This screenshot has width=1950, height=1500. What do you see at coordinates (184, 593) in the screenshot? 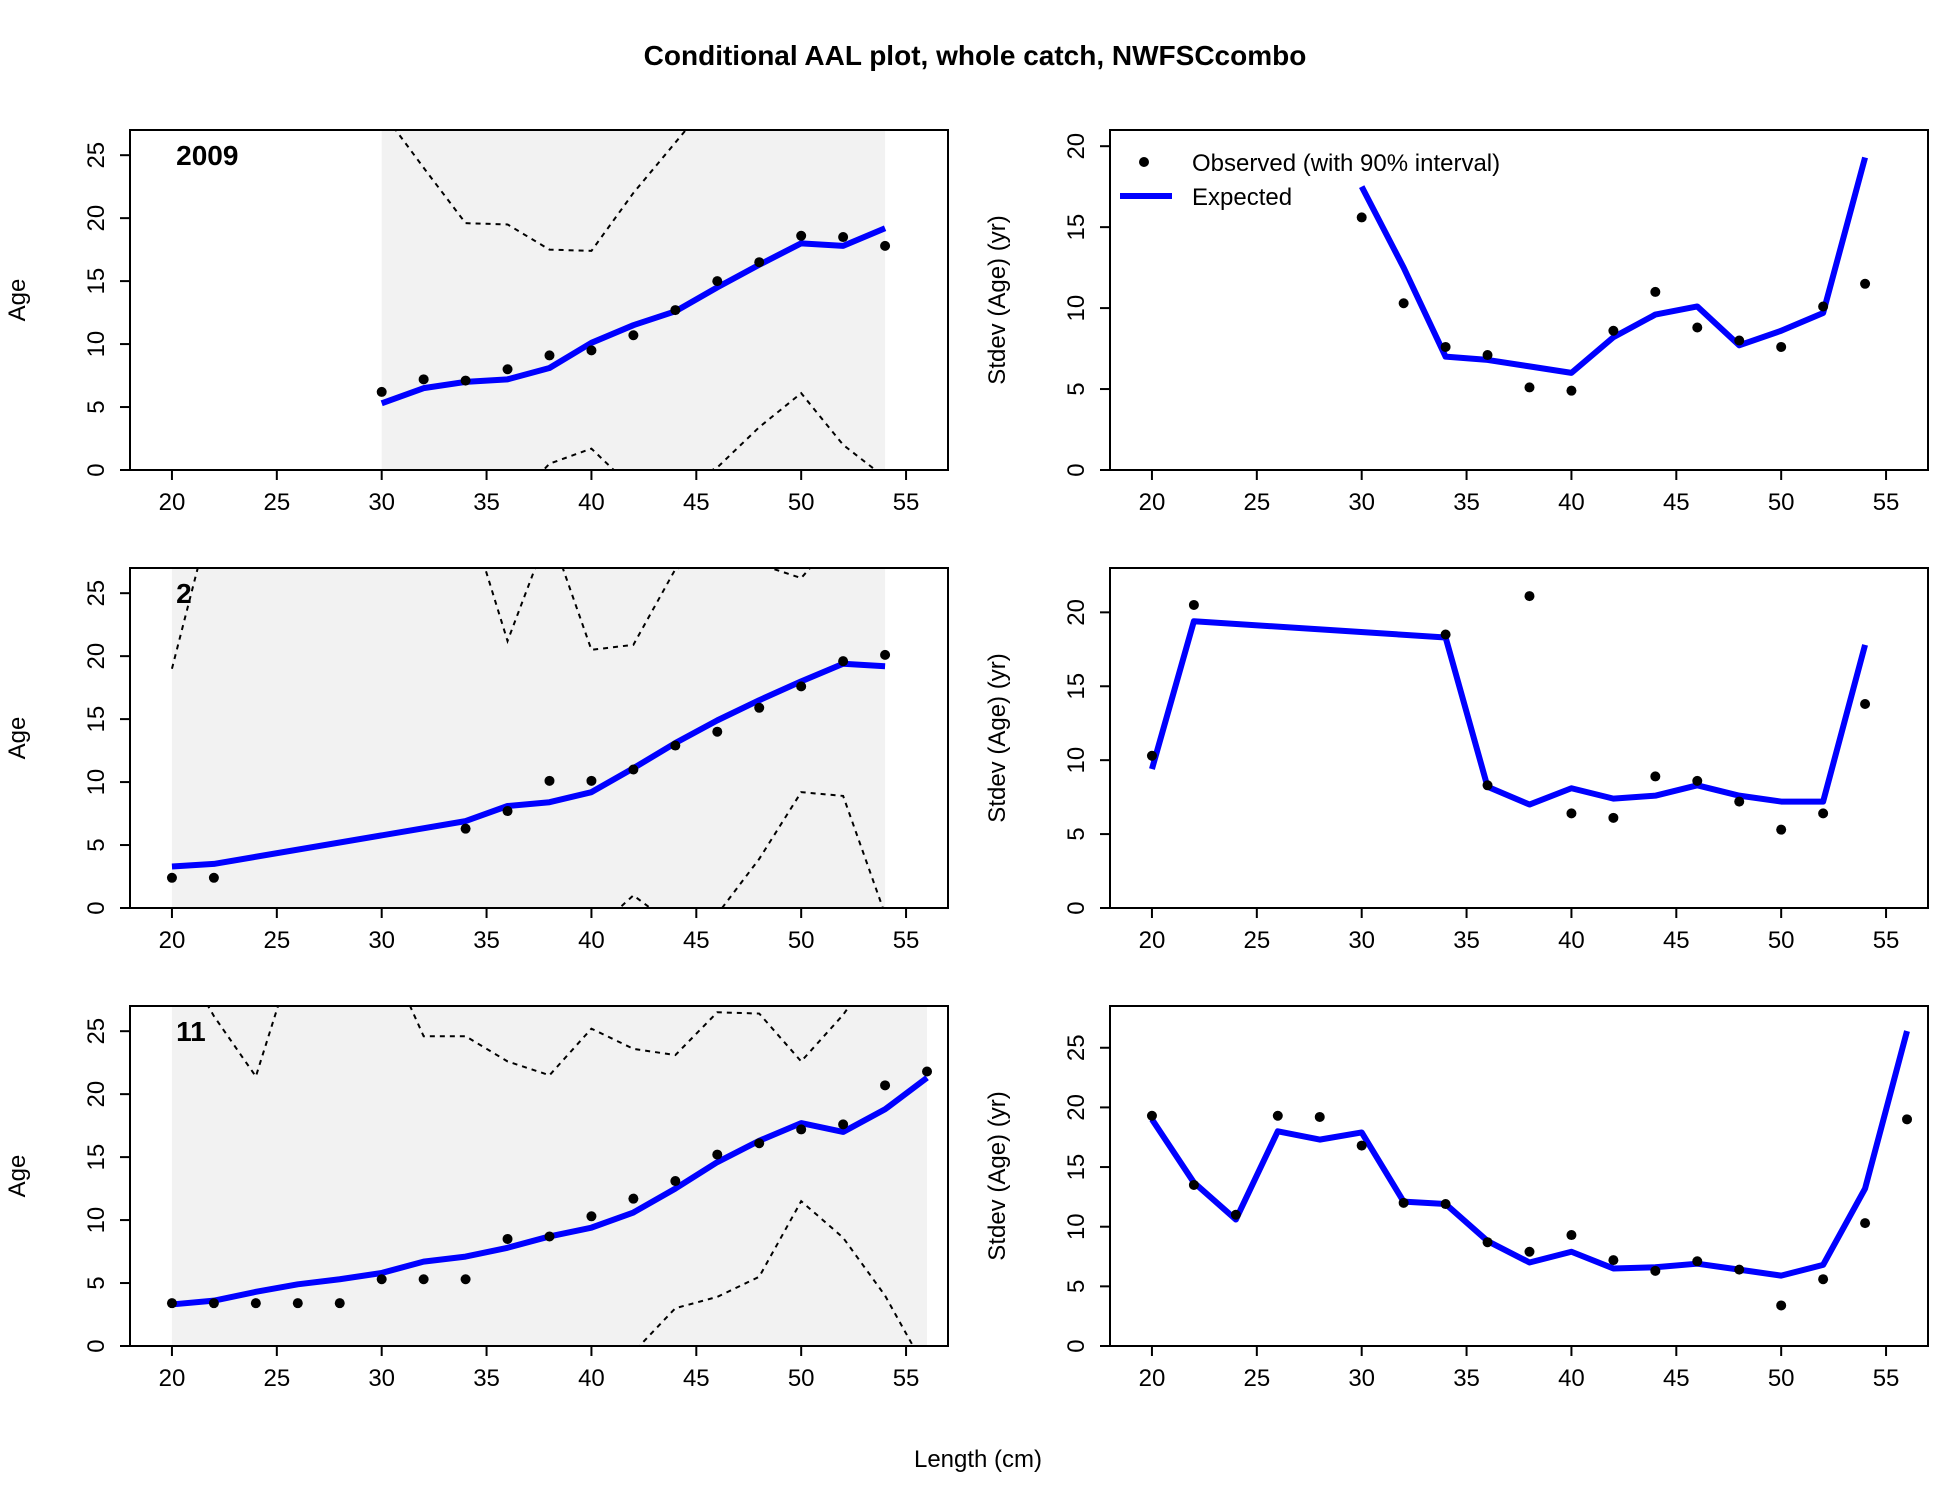
I see `year-label: 2` at bounding box center [184, 593].